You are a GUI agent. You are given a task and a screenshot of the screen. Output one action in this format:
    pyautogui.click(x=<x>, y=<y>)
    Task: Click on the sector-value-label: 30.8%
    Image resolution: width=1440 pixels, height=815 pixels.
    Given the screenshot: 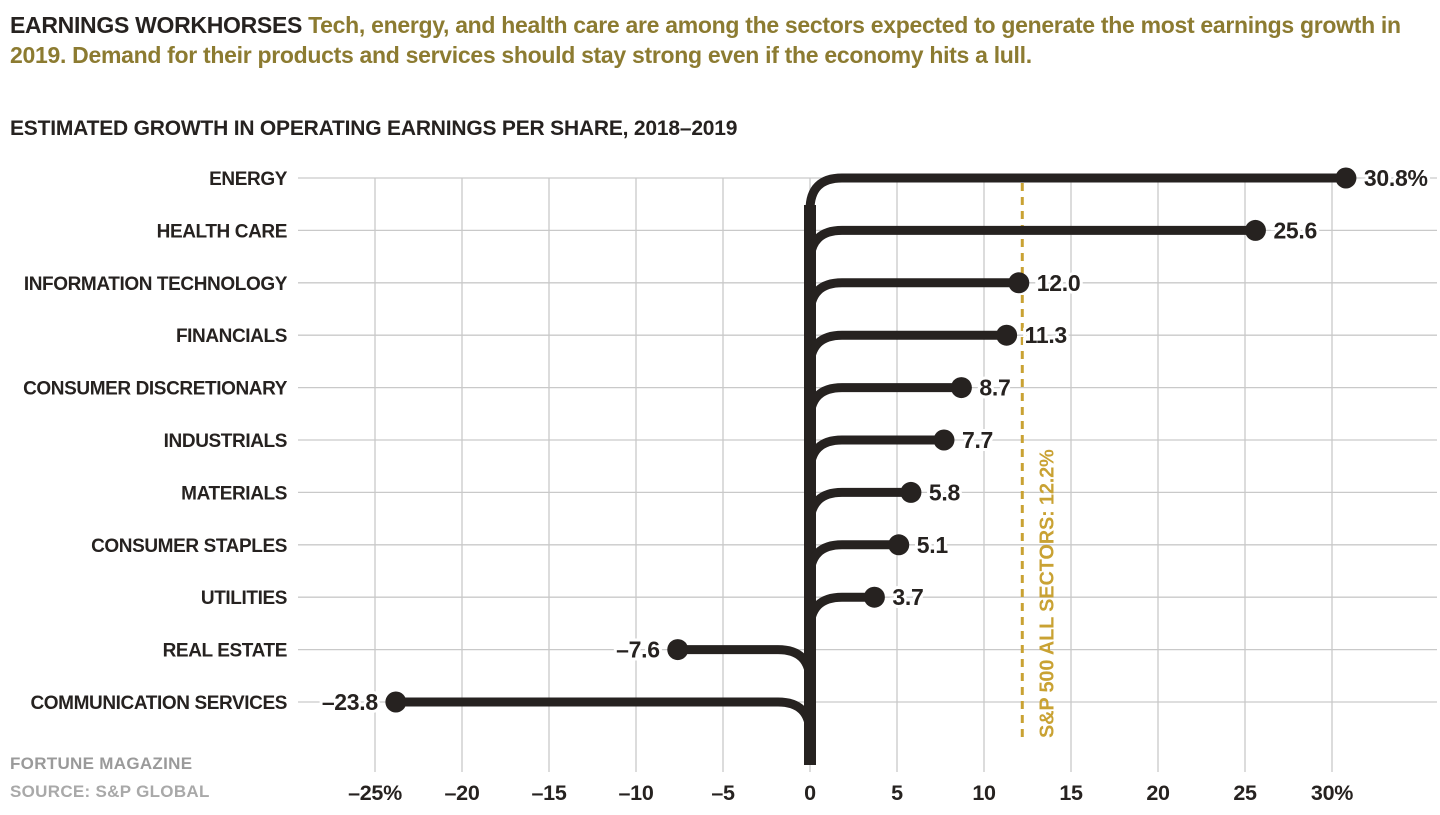 What is the action you would take?
    pyautogui.click(x=1396, y=178)
    